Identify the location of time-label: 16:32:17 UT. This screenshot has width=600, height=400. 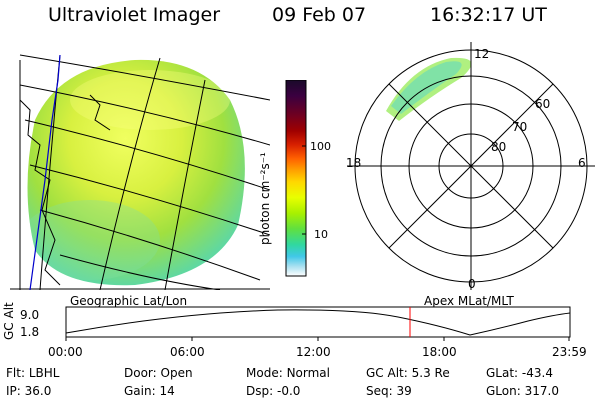
(488, 15).